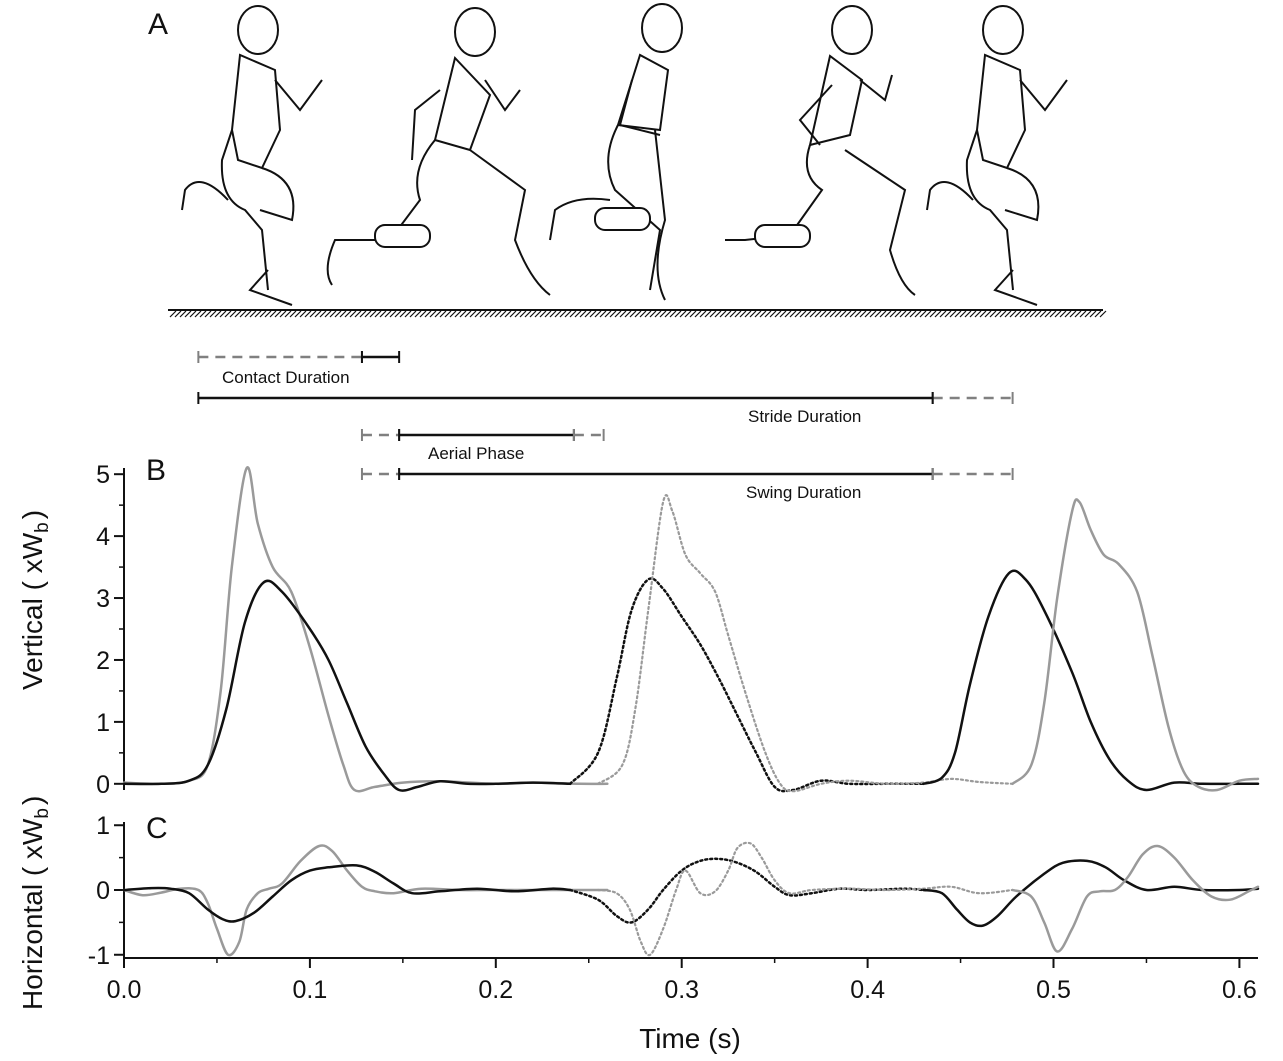 This screenshot has width=1283, height=1061. Describe the element at coordinates (682, 980) in the screenshot. I see `time-axis: 0.0 0.1 0.2 0.3 0.4 0.5 0.6` at that location.